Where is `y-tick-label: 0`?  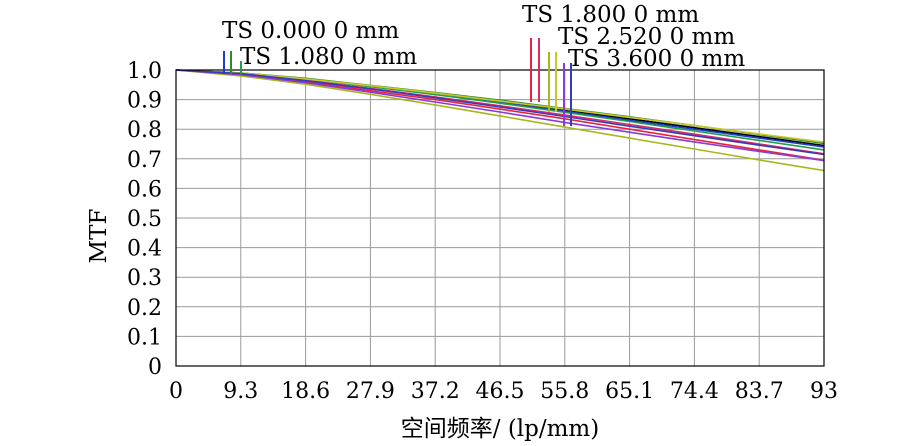
y-tick-label: 0 is located at coordinates (155, 367).